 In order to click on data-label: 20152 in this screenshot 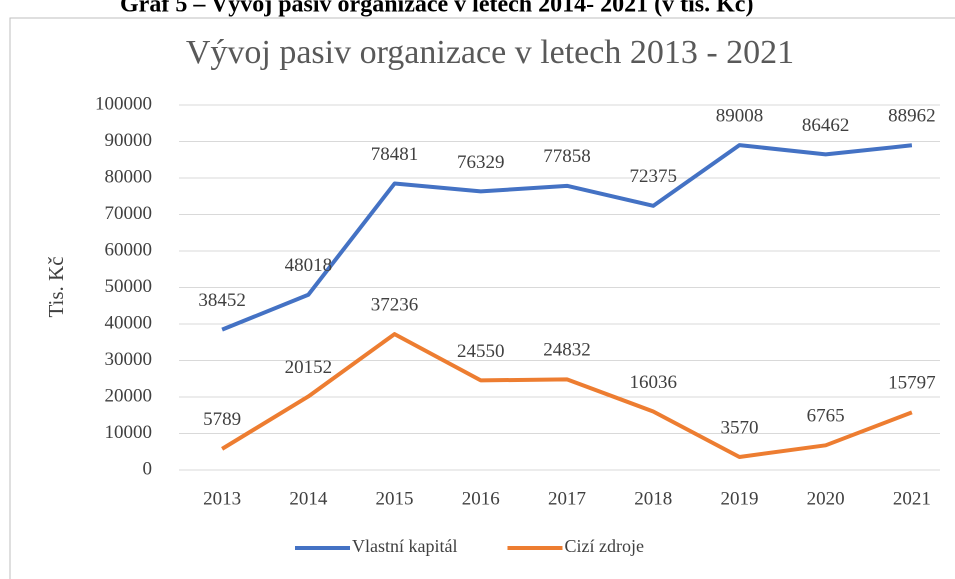, I will do `click(309, 367)`.